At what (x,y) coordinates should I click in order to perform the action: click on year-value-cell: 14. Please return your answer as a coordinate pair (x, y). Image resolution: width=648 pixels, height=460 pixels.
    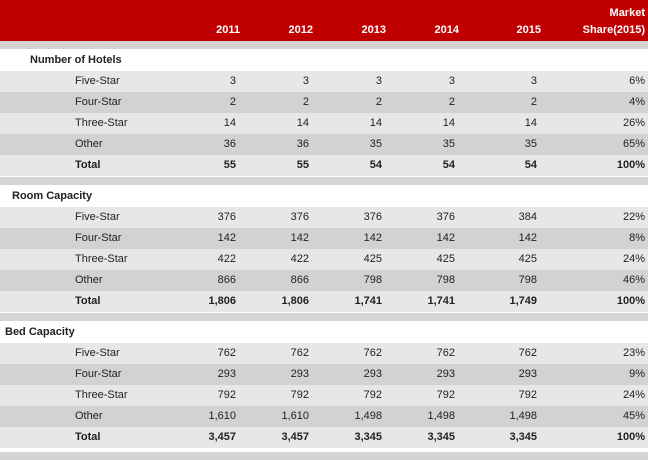
    Looking at the image, I should click on (530, 123).